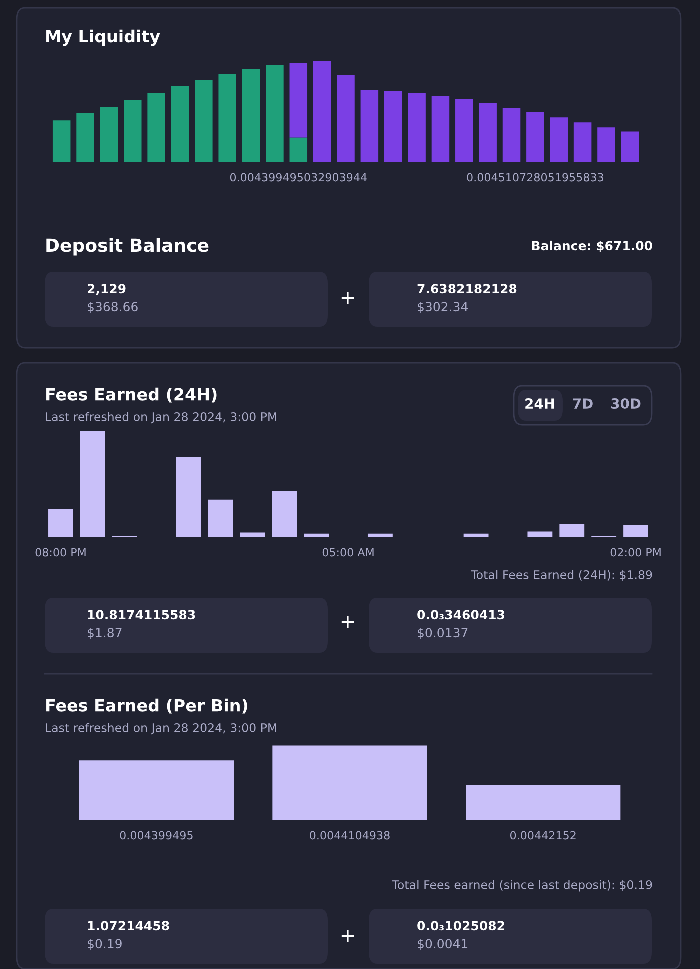 This screenshot has width=700, height=969. What do you see at coordinates (298, 177) in the screenshot?
I see `x-tick-label: 0.004399495032903944` at bounding box center [298, 177].